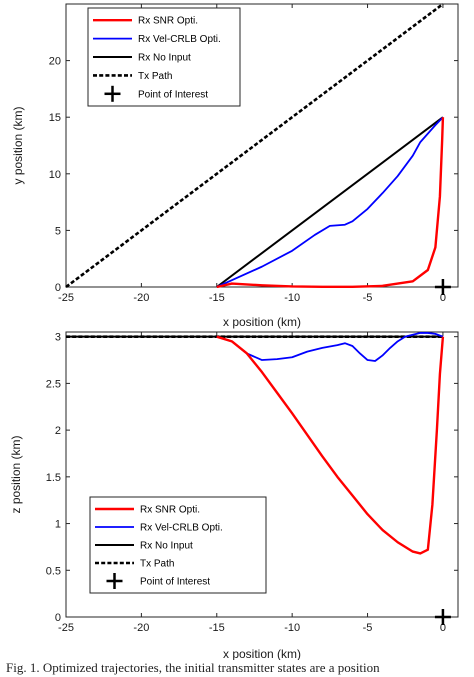 This screenshot has height=677, width=474. What do you see at coordinates (58, 431) in the screenshot?
I see `y-tick-label: 2` at bounding box center [58, 431].